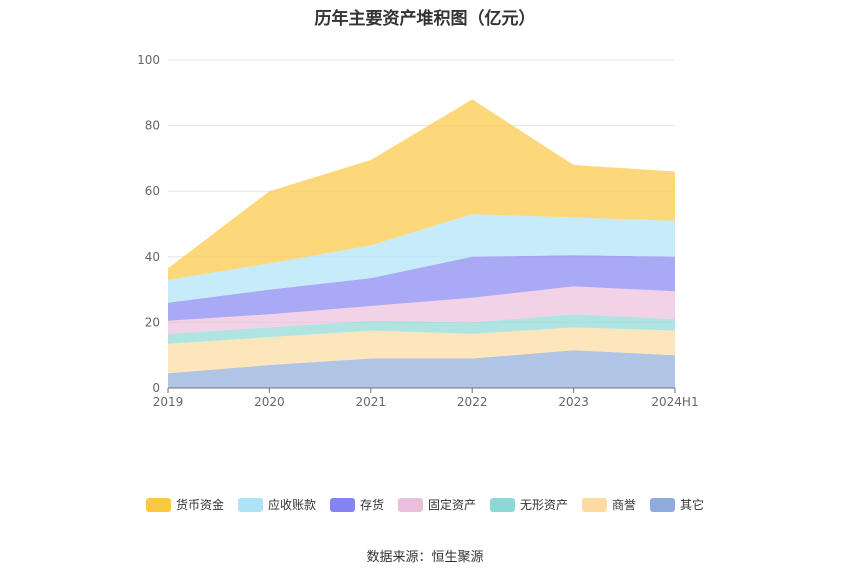  What do you see at coordinates (152, 257) in the screenshot?
I see `y-tick-label: 40` at bounding box center [152, 257].